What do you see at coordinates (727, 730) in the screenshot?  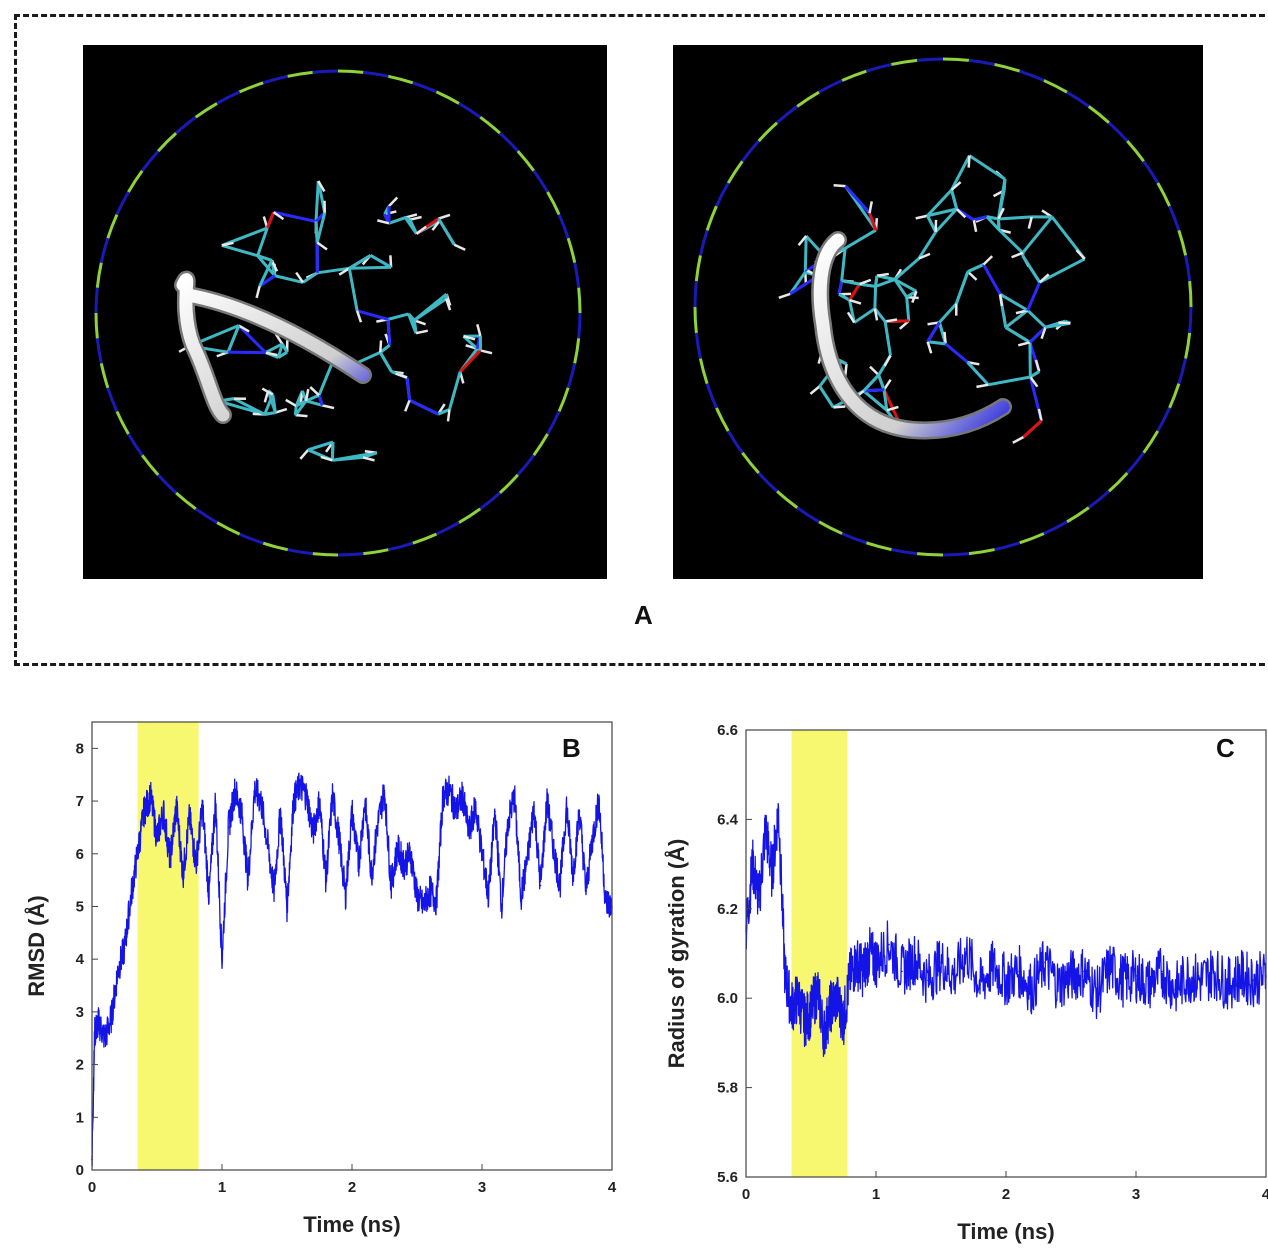 I see `y-tick-label: 6.6` at bounding box center [727, 730].